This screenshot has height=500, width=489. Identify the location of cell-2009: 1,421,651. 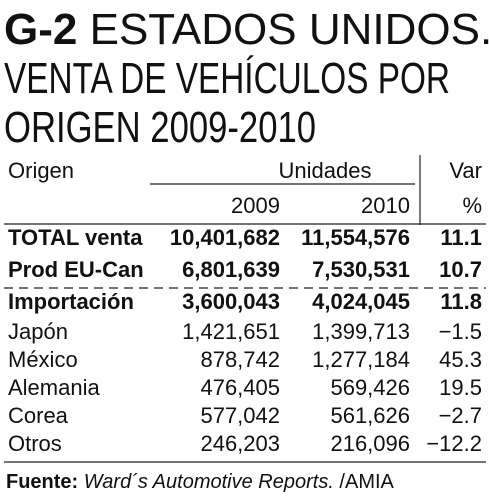
(231, 331).